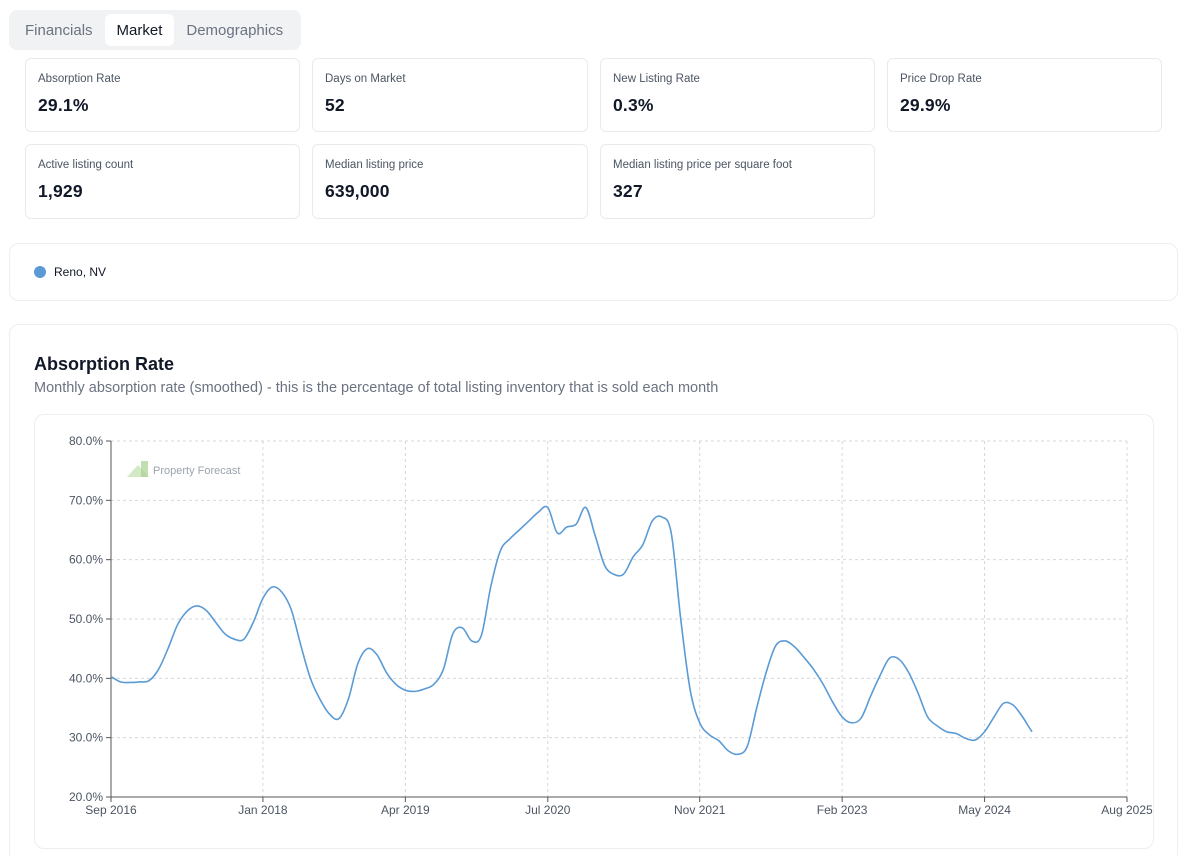 Image resolution: width=1178 pixels, height=856 pixels. Describe the element at coordinates (162, 95) in the screenshot. I see `metric-card-absorption-rate: Absorption Rate 29.1%` at that location.